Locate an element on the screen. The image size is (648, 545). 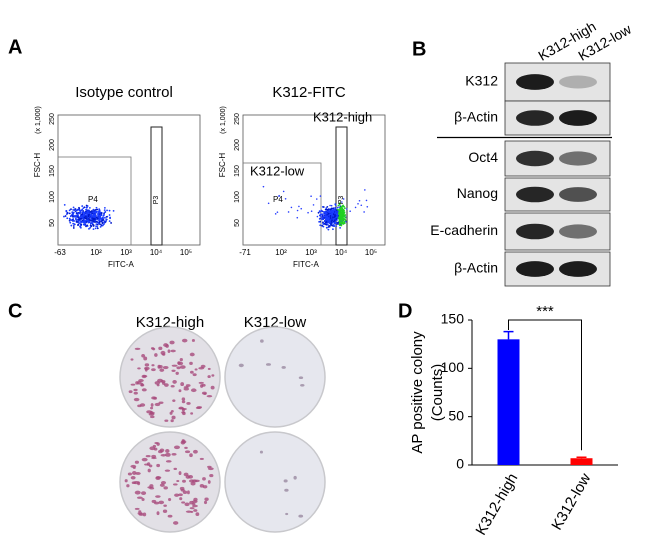
y-tick-label: 250 is located at coordinates (52, 119).